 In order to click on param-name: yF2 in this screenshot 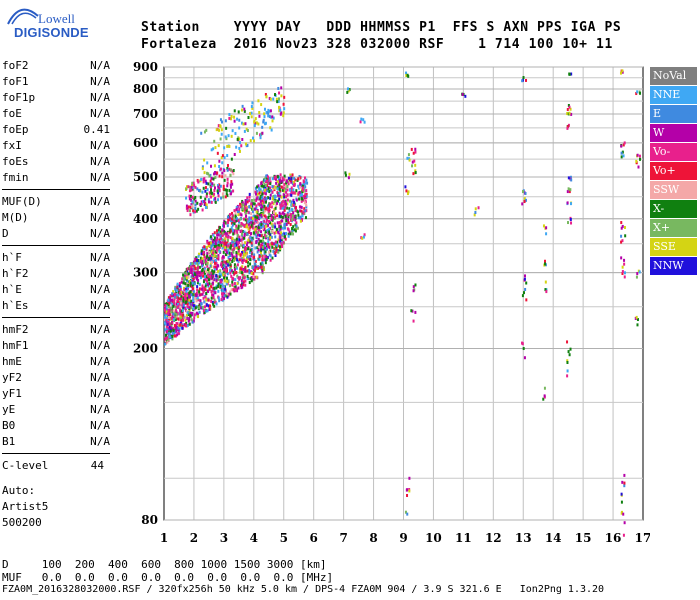, I will do `click(12, 377)`.